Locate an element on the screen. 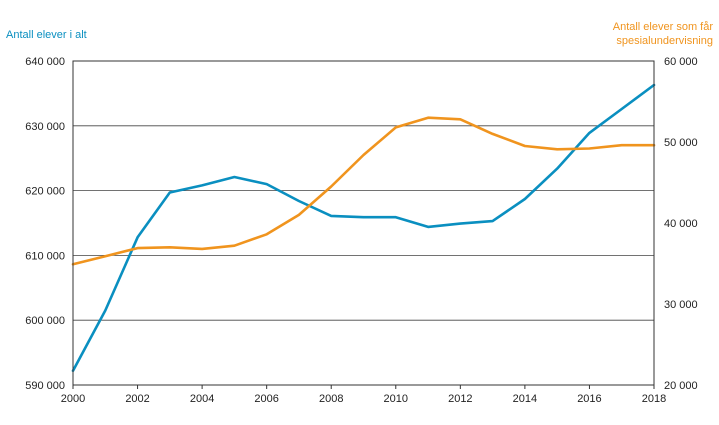  x-tick-label: 2014 is located at coordinates (525, 399).